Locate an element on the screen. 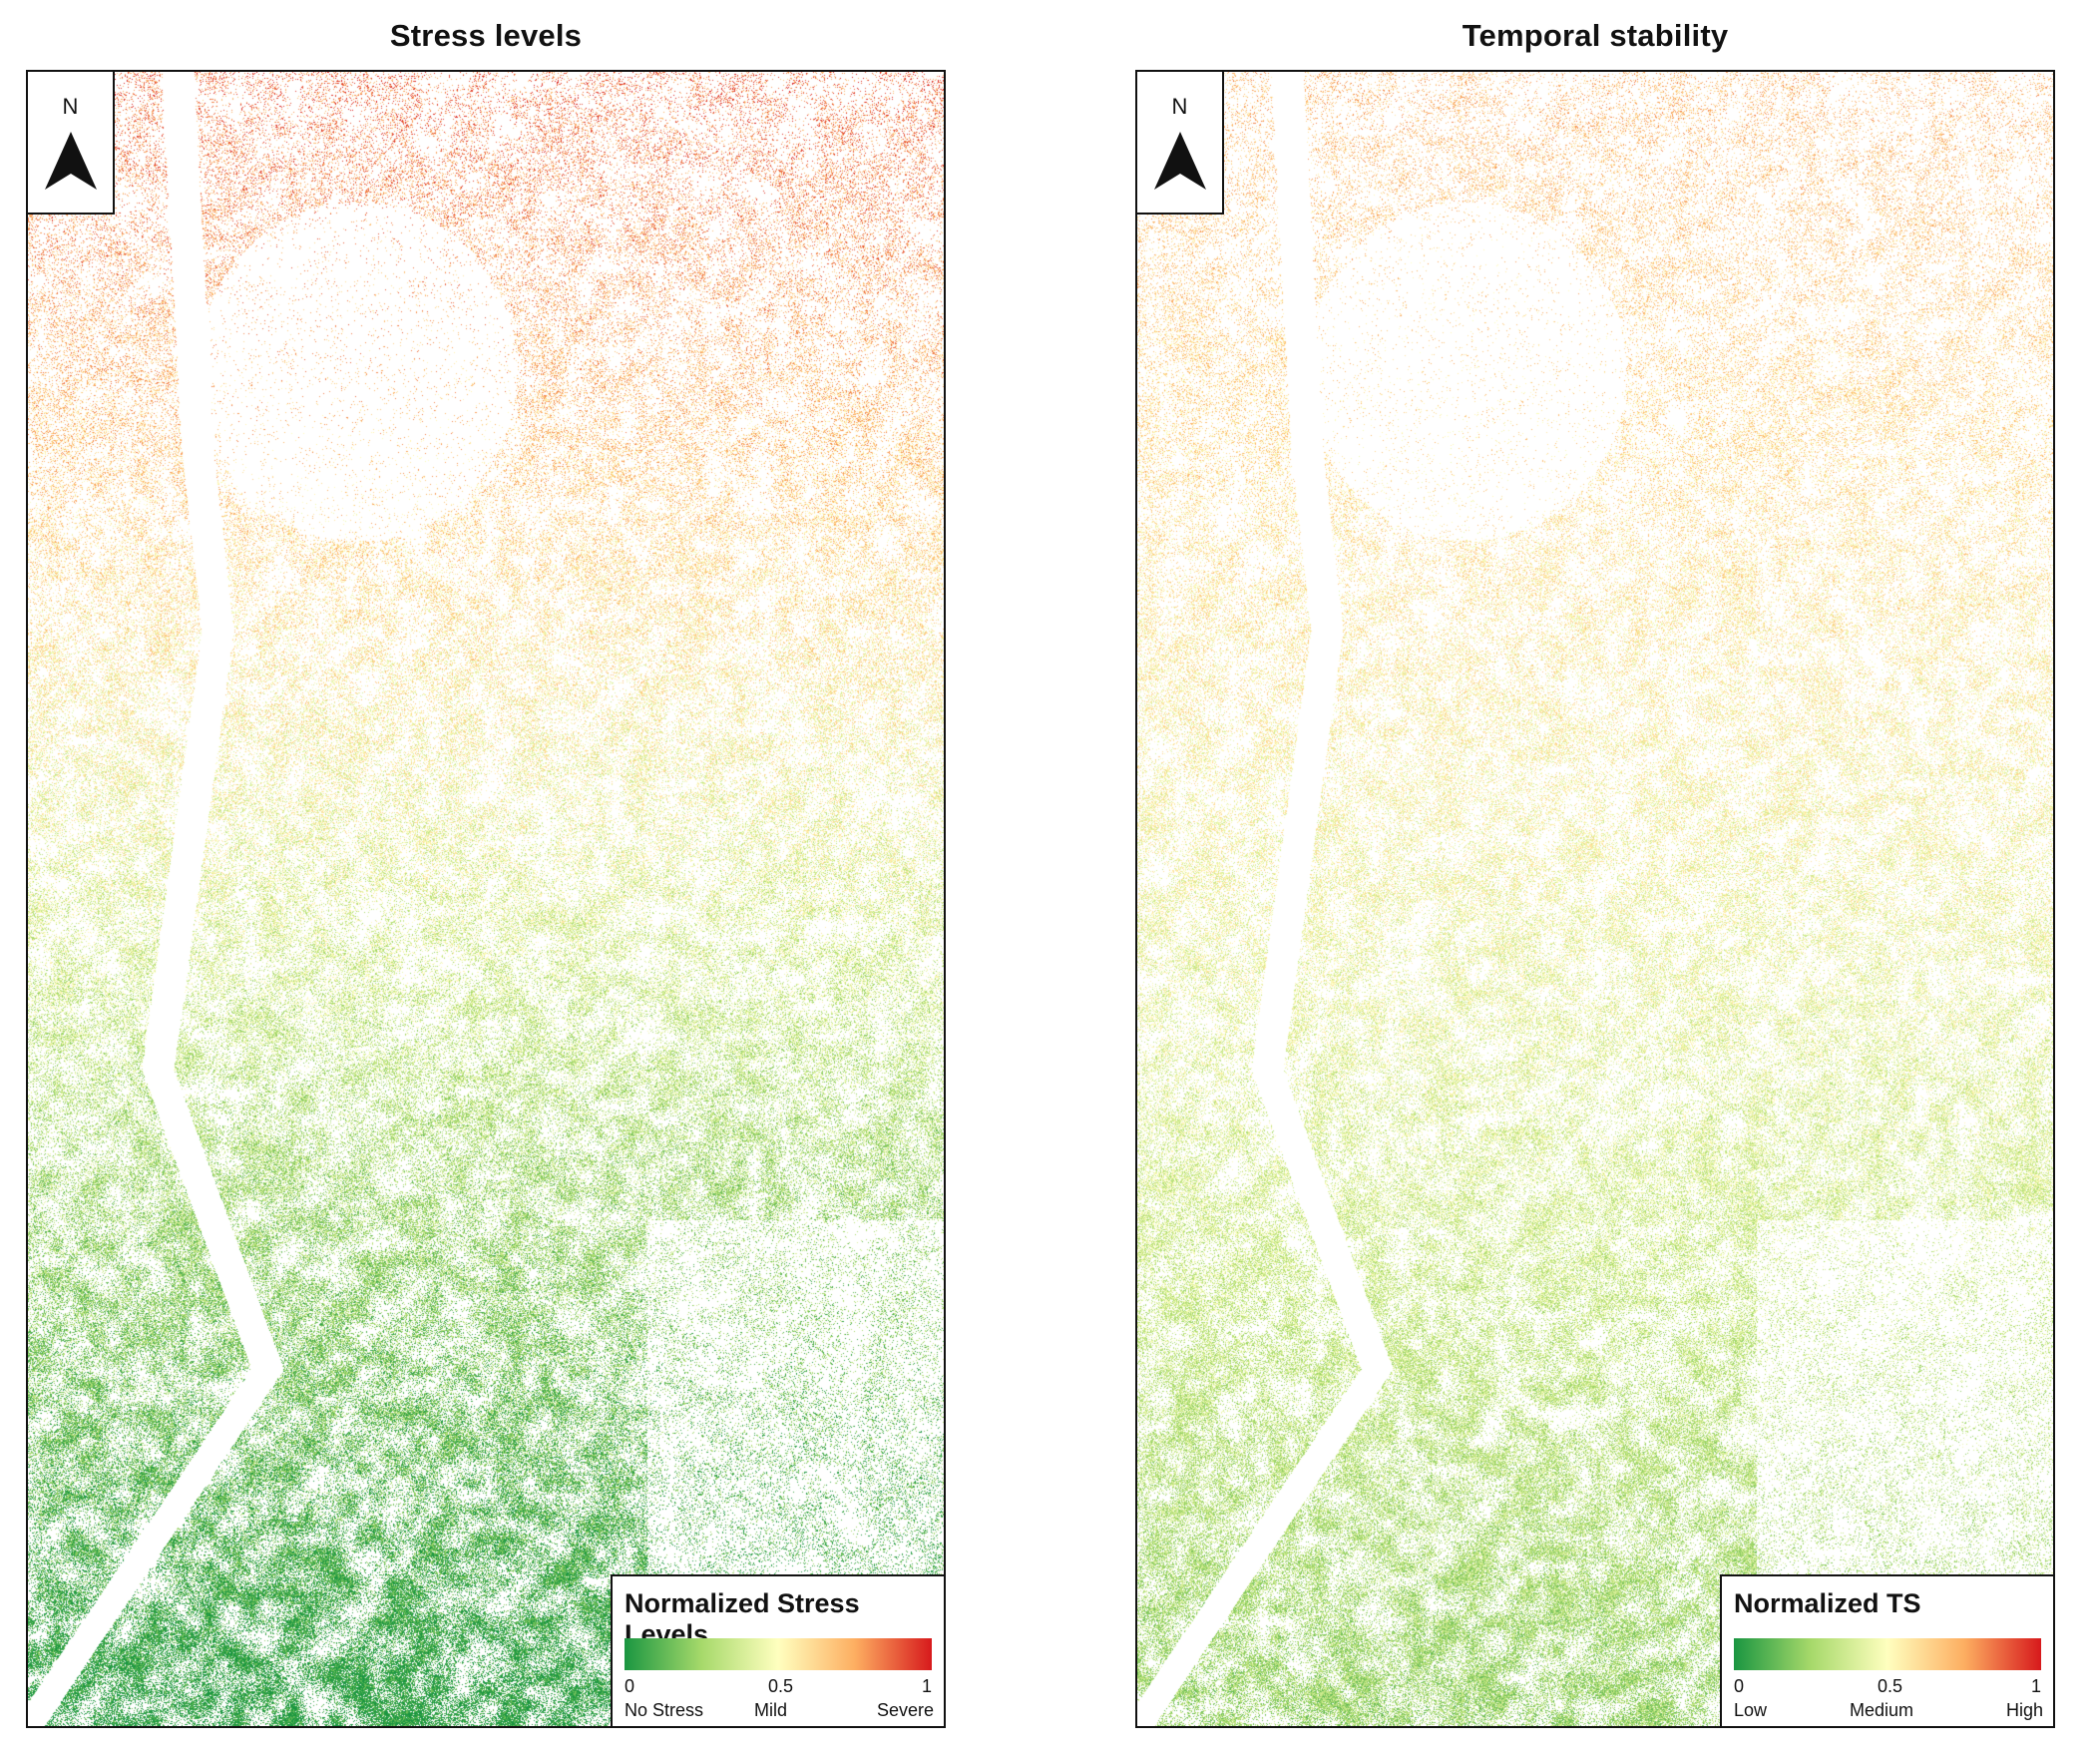 The image size is (2096, 1764). legend-title: Normalized TS is located at coordinates (1828, 1603).